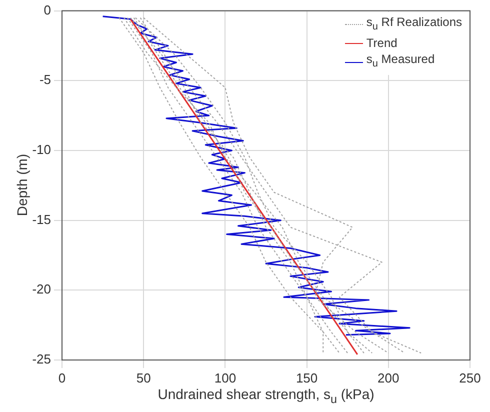 The image size is (490, 412). What do you see at coordinates (41, 219) in the screenshot?
I see `y-tick-label: -15` at bounding box center [41, 219].